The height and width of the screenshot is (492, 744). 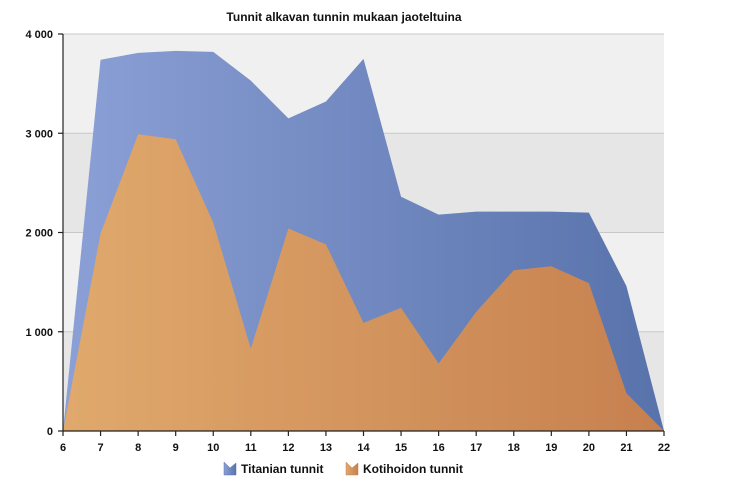 I want to click on legend-label: Kotihoidon tunnit, so click(x=413, y=469).